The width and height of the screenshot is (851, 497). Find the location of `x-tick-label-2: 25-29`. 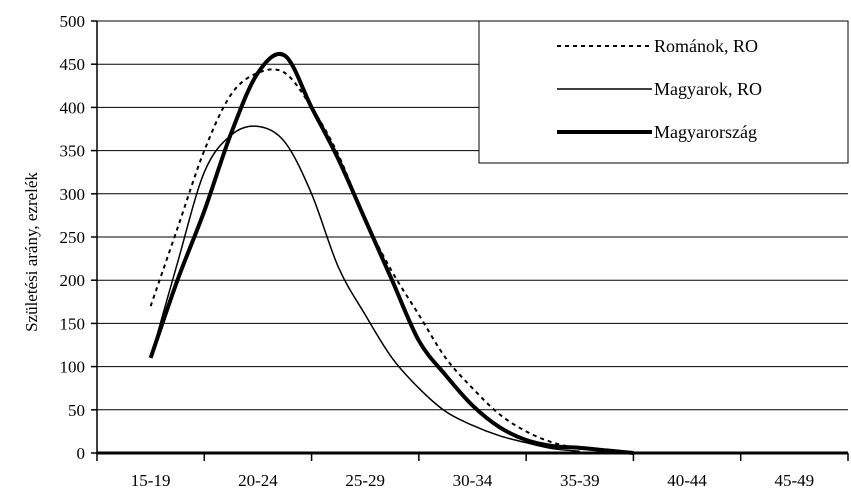

x-tick-label-2: 25-29 is located at coordinates (365, 480).